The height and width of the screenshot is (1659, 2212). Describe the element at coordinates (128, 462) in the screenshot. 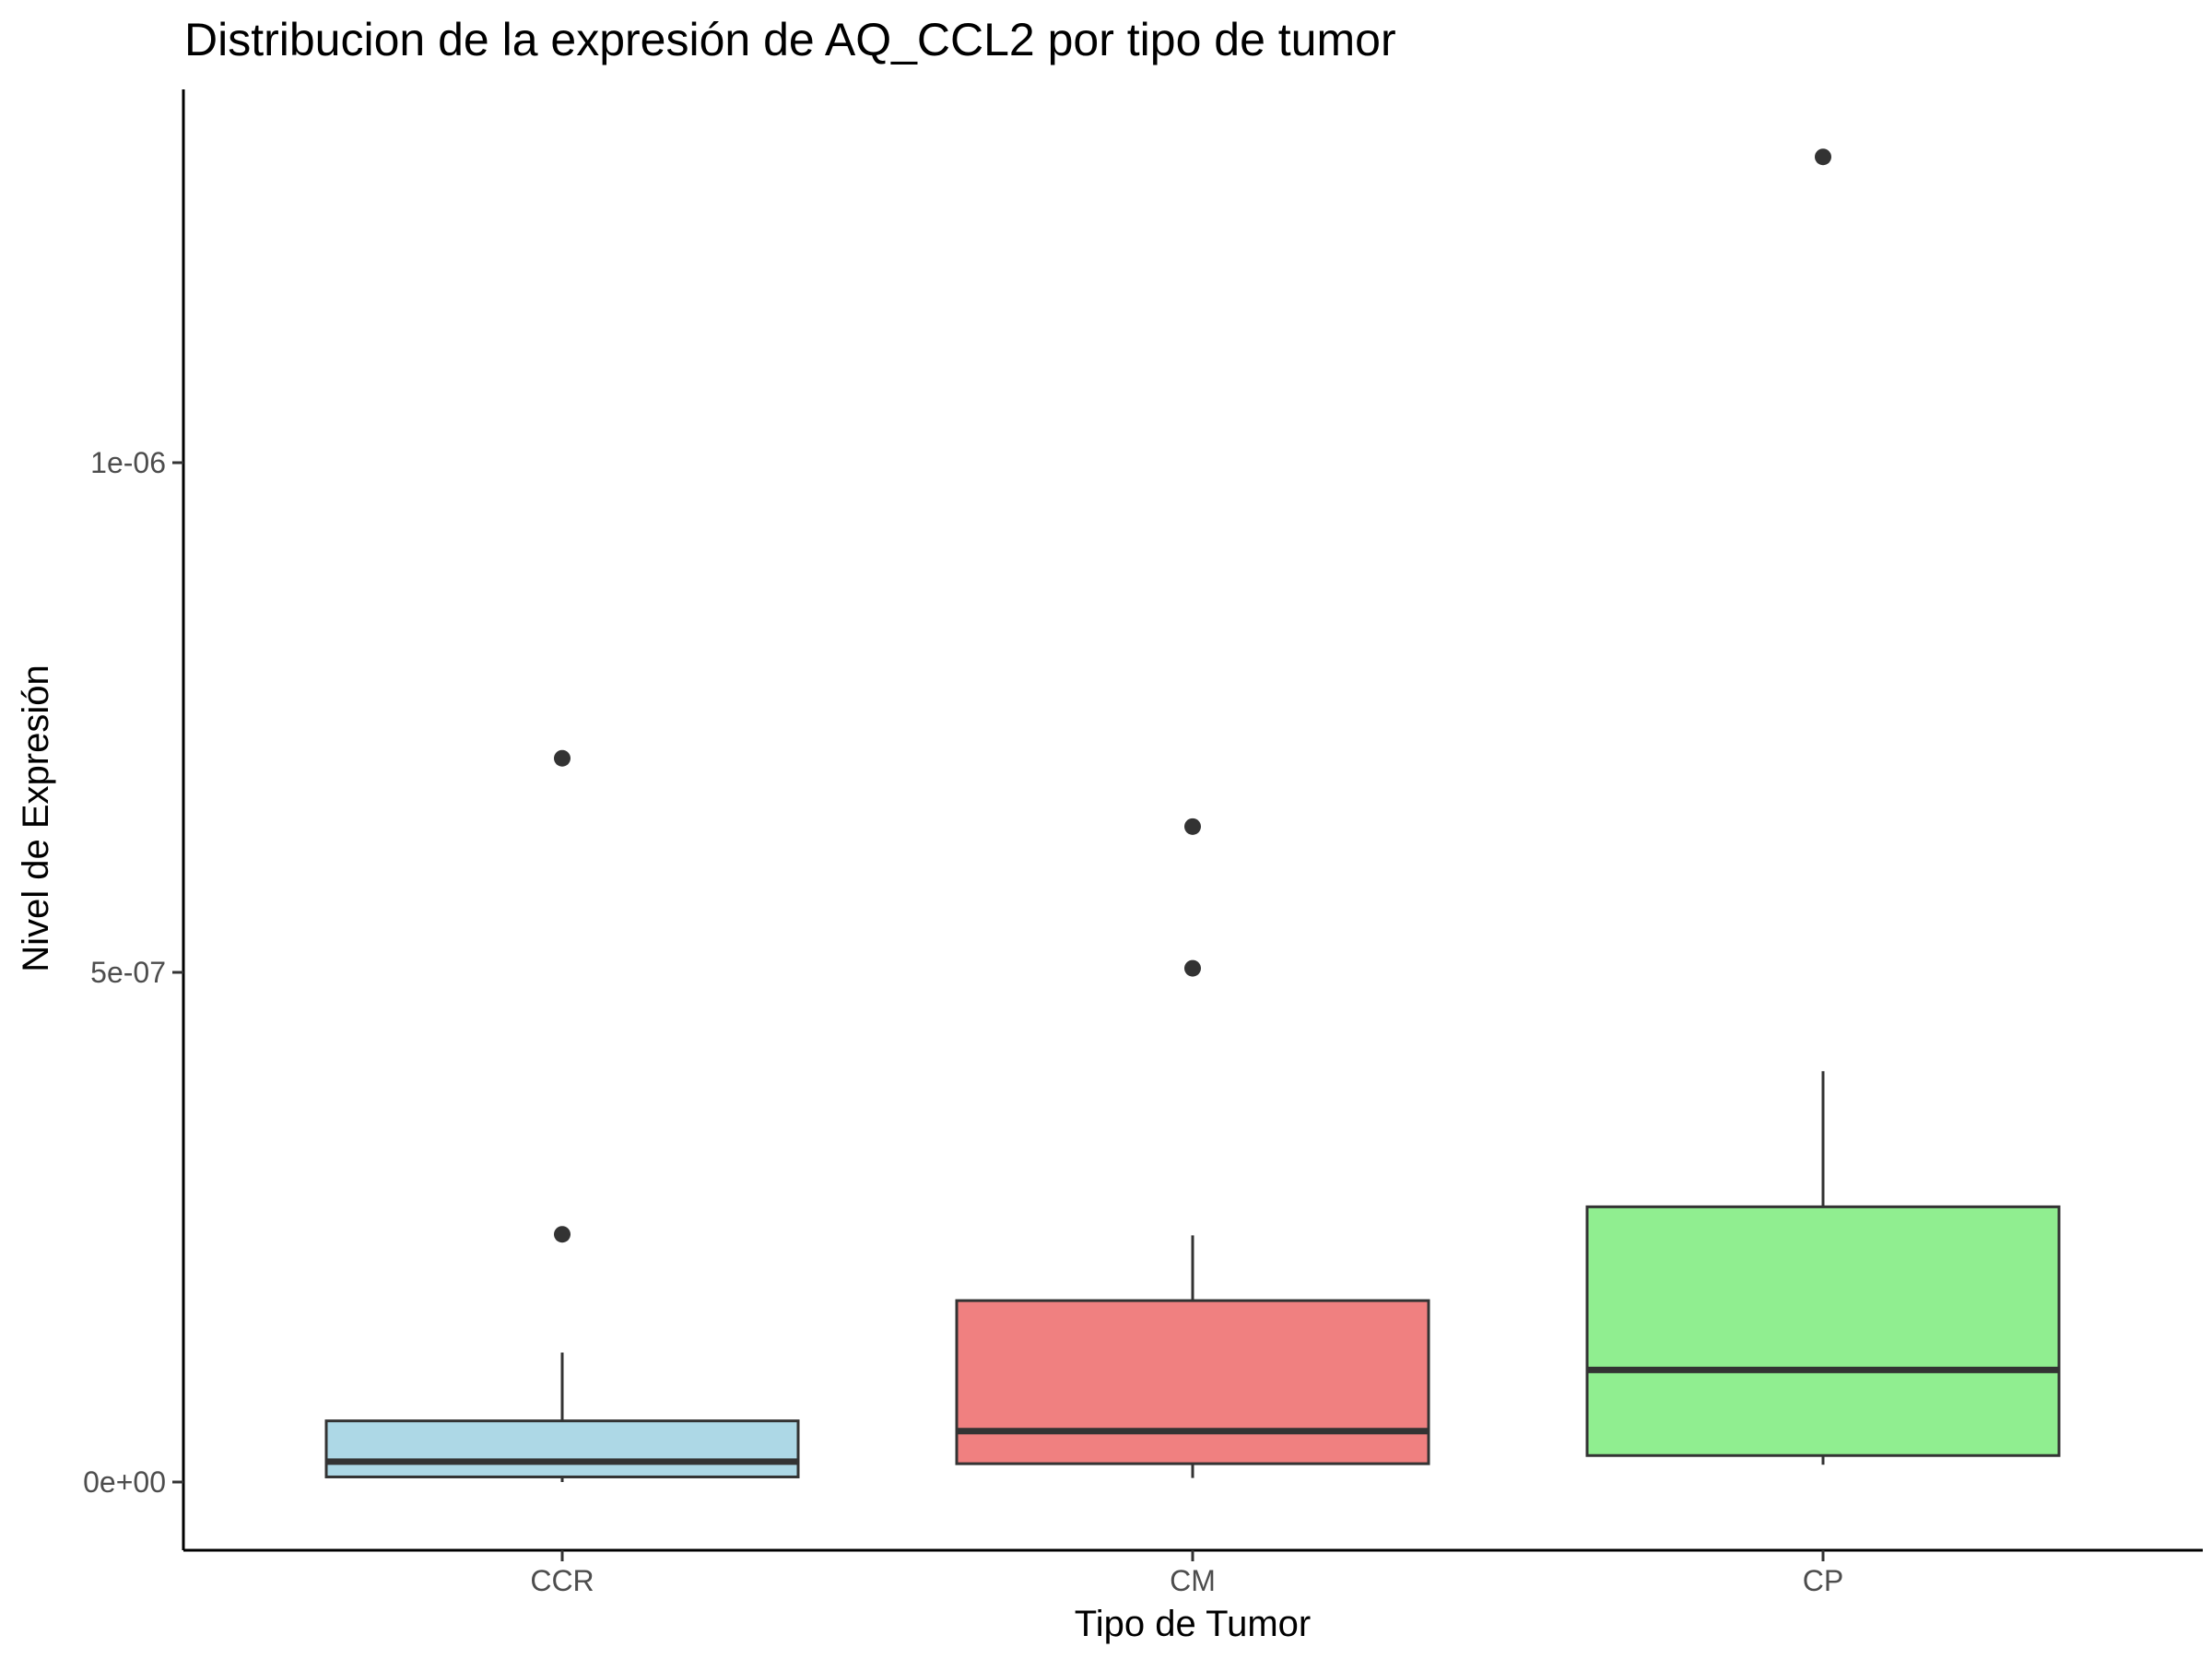

I see `y-tick-label: 1e-06` at that location.